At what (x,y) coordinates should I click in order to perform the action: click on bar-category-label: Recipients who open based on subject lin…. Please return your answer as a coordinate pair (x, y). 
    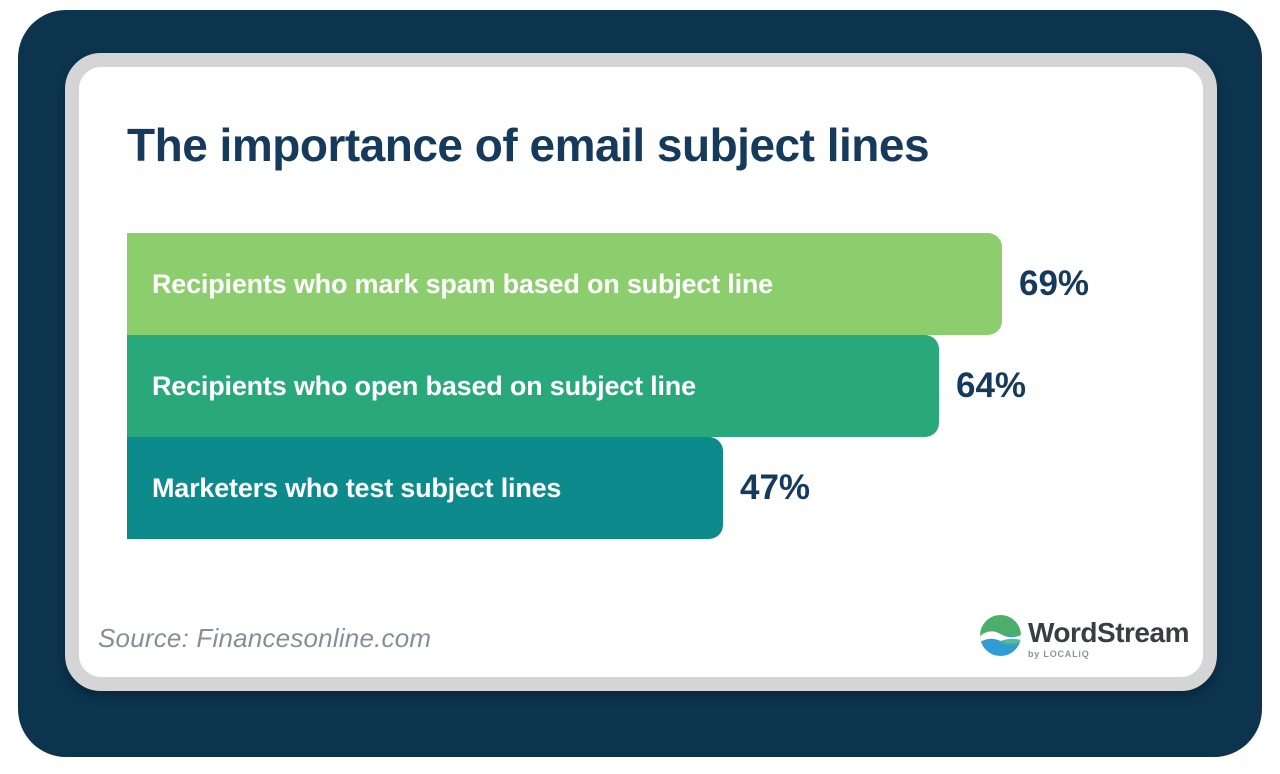
    Looking at the image, I should click on (424, 385).